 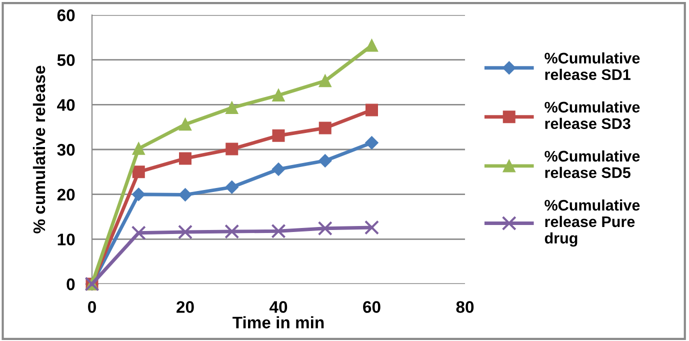 I want to click on y-tick-label: 30, so click(x=66, y=150).